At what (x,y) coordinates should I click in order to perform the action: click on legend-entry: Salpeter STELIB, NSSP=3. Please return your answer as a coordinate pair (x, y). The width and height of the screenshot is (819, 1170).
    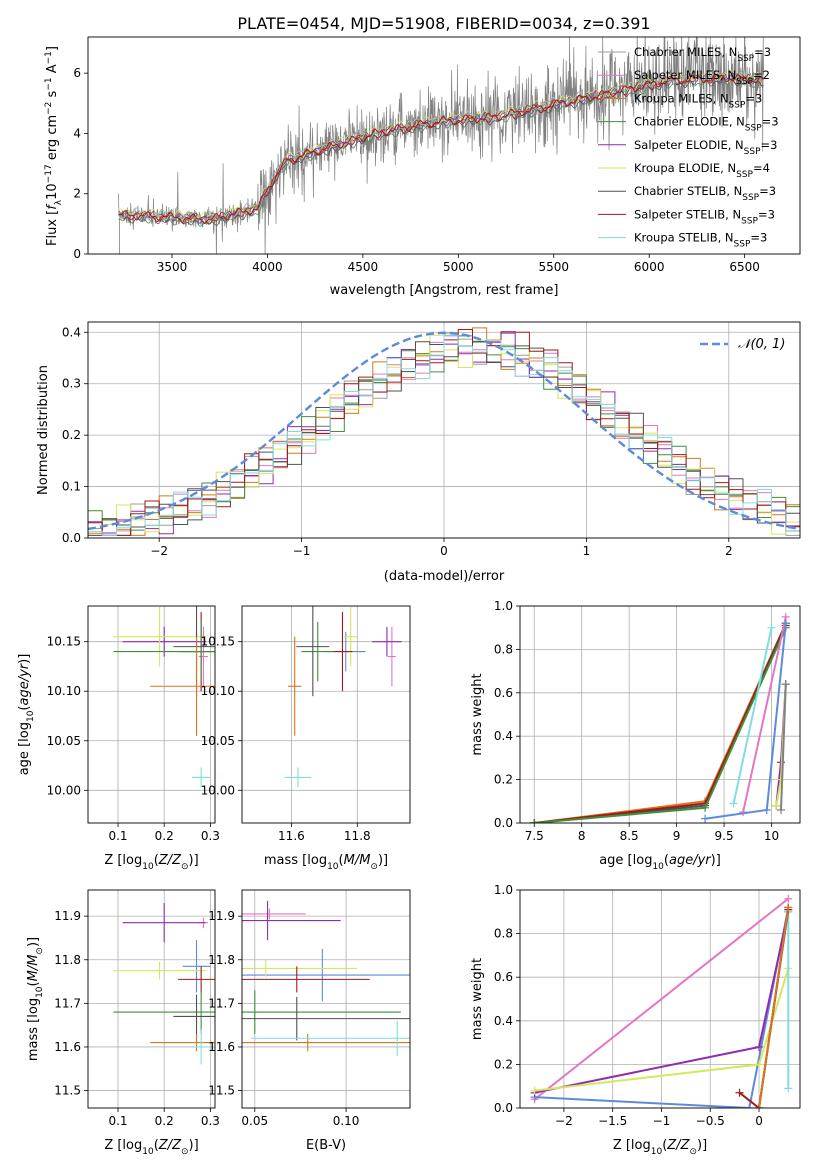
    Looking at the image, I should click on (704, 216).